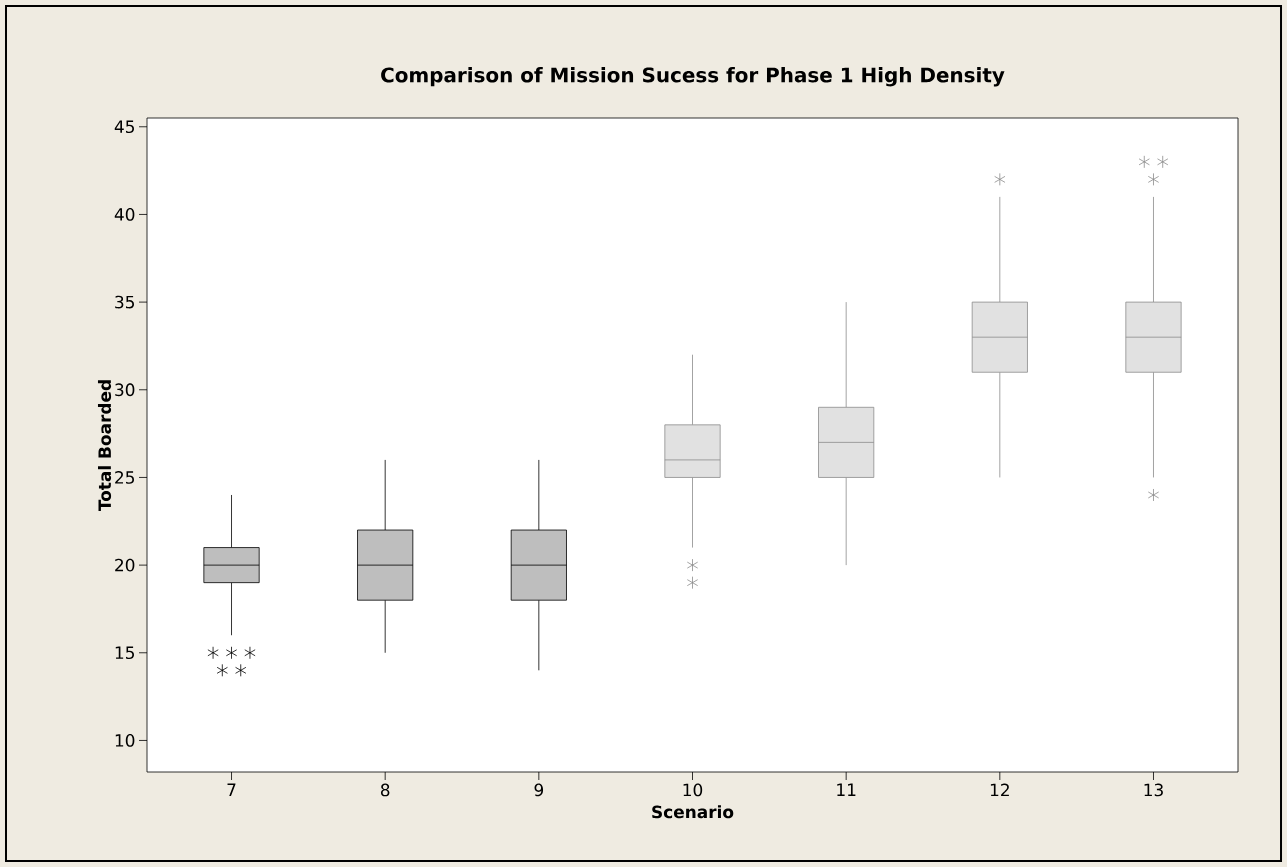 The width and height of the screenshot is (1287, 867). I want to click on x-tick-label: 13, so click(1153, 790).